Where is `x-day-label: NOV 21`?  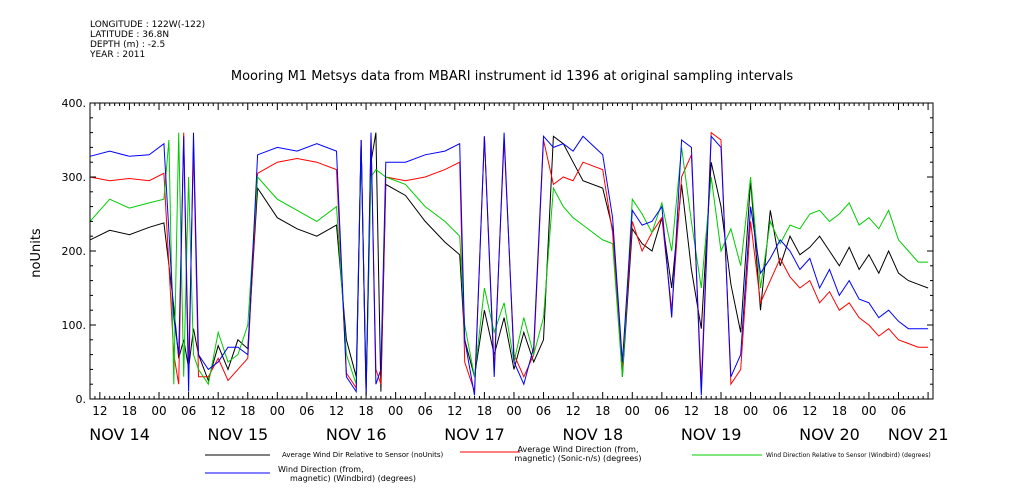
x-day-label: NOV 21 is located at coordinates (918, 434).